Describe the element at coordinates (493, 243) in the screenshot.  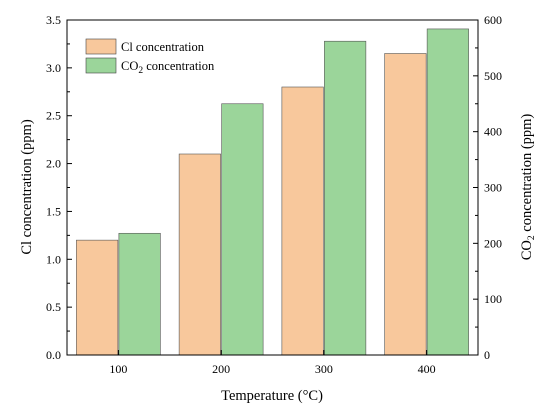
I see `y-right-tick-label: 200` at that location.